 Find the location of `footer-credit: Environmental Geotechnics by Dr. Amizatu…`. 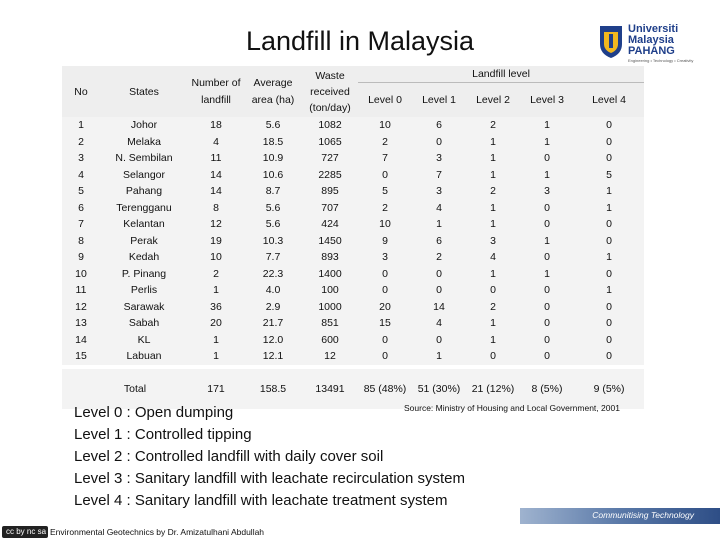

footer-credit: Environmental Geotechnics by Dr. Amizatu… is located at coordinates (157, 532).